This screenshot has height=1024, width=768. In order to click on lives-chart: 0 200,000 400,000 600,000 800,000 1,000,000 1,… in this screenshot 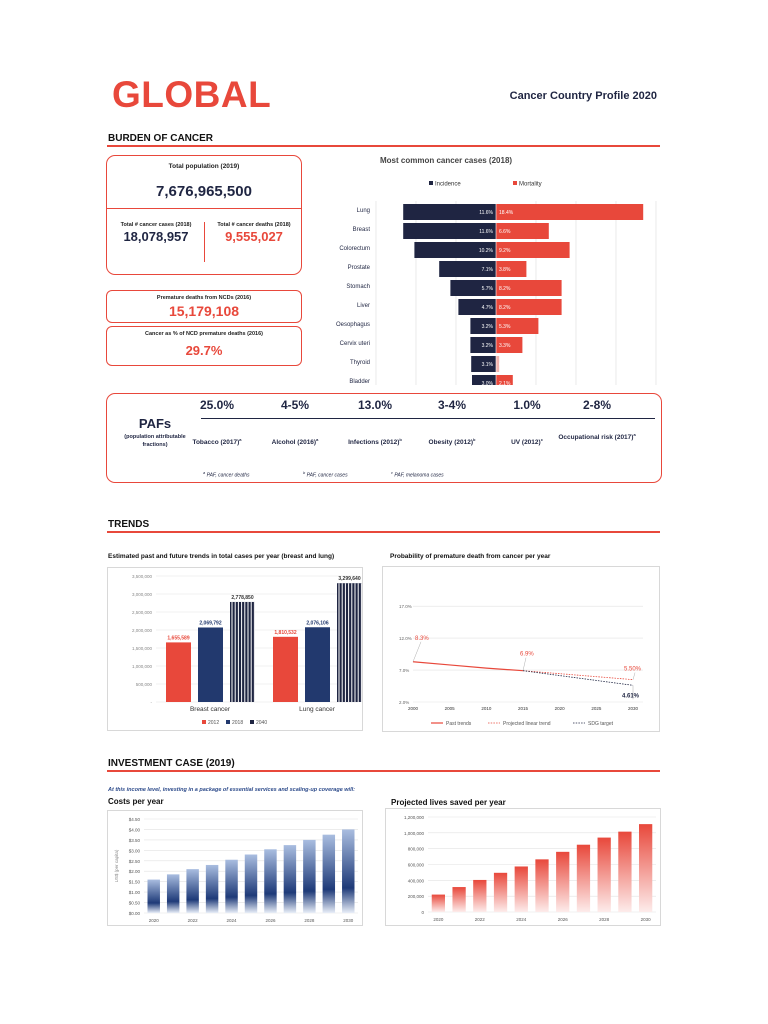, I will do `click(523, 867)`.